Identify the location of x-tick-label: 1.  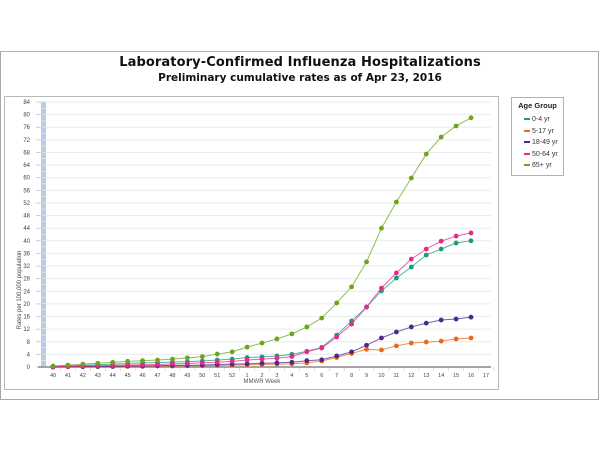
(247, 376).